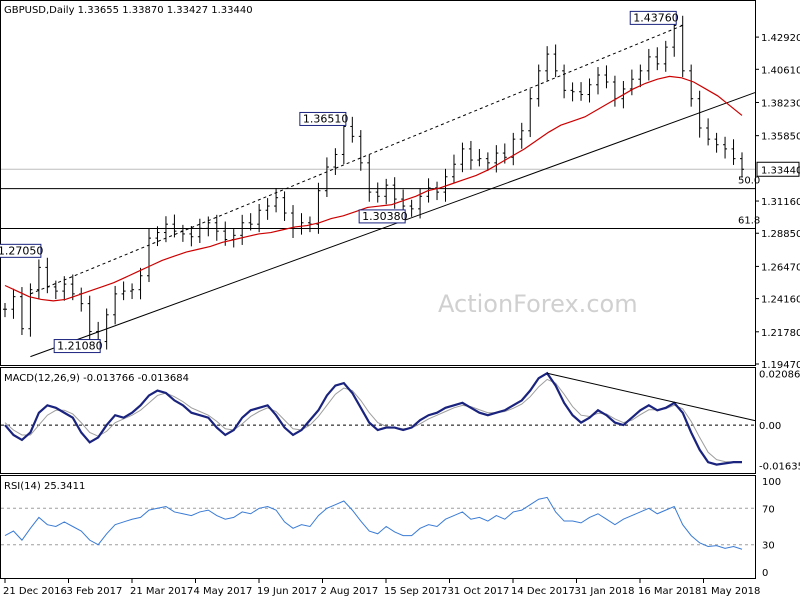 This screenshot has width=800, height=600. I want to click on macd-trendline, so click(651, 397).